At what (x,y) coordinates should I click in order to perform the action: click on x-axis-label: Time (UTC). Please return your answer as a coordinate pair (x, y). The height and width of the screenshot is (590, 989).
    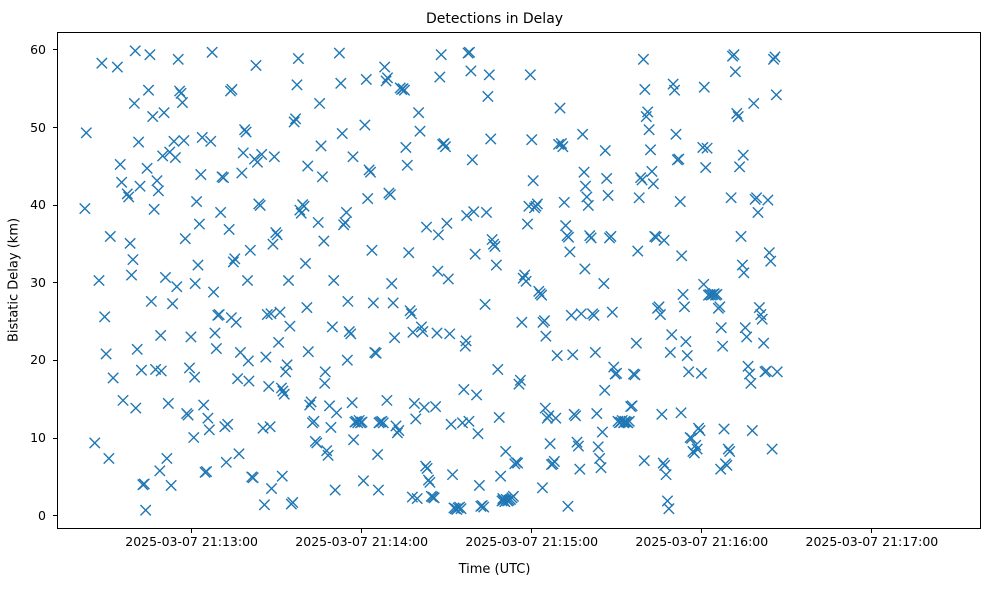
    Looking at the image, I should click on (494, 569).